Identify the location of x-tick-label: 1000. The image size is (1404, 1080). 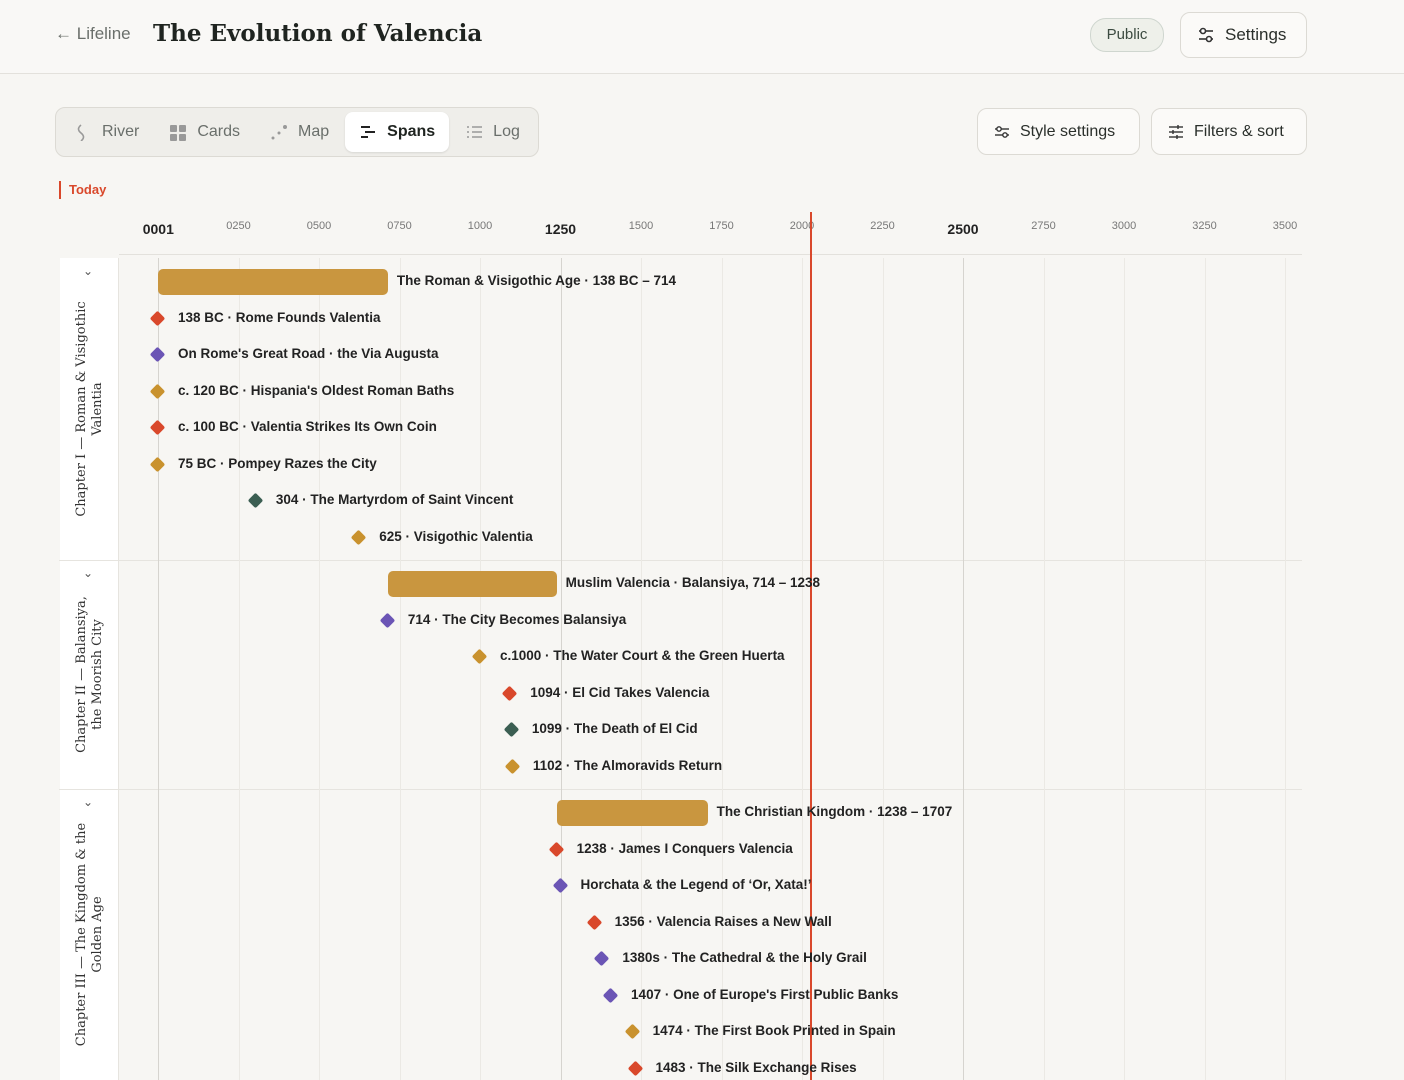
(480, 226).